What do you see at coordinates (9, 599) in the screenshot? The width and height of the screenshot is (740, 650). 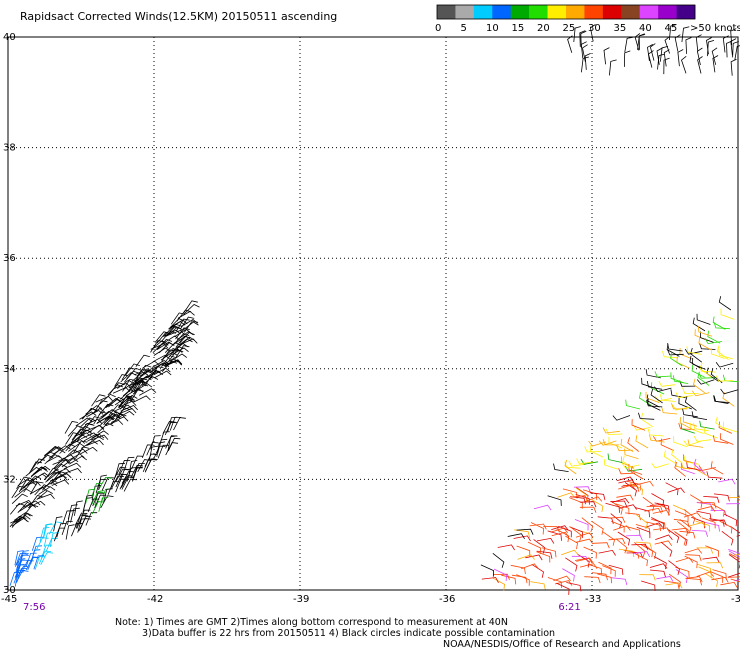 I see `x-tick-label: -45` at bounding box center [9, 599].